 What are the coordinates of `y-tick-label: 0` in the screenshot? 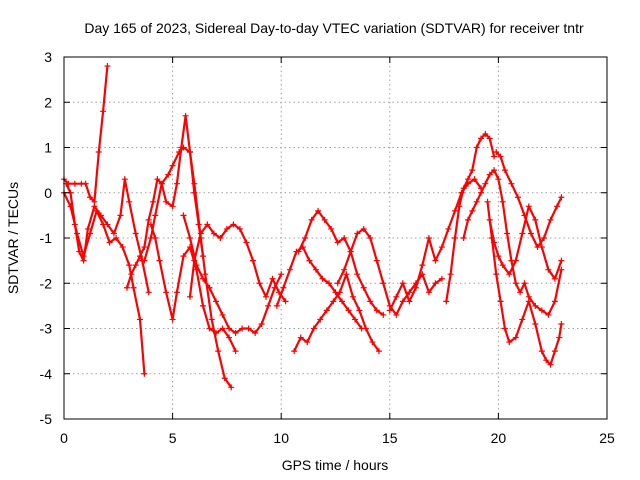 It's located at (48, 193).